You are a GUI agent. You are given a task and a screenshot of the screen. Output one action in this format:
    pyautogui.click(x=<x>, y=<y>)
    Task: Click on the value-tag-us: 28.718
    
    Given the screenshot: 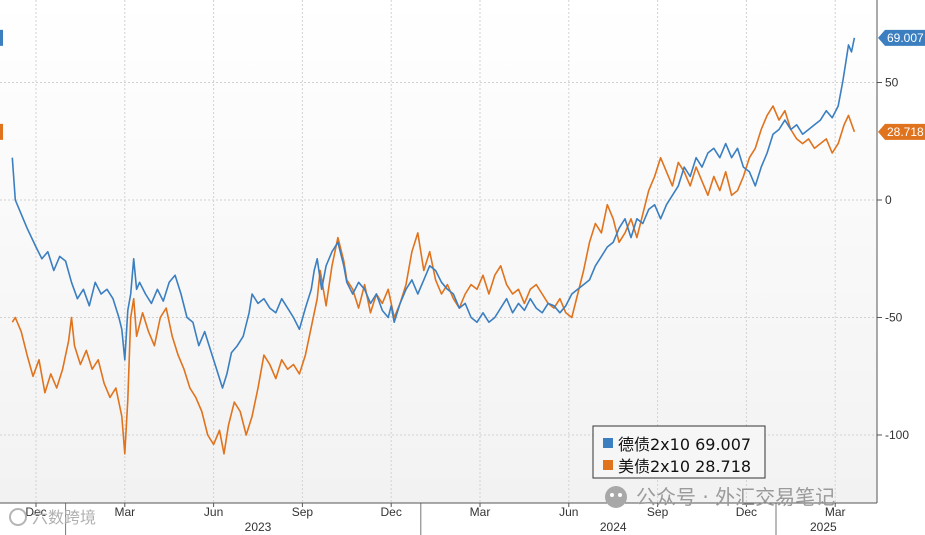 What is the action you would take?
    pyautogui.click(x=901, y=131)
    